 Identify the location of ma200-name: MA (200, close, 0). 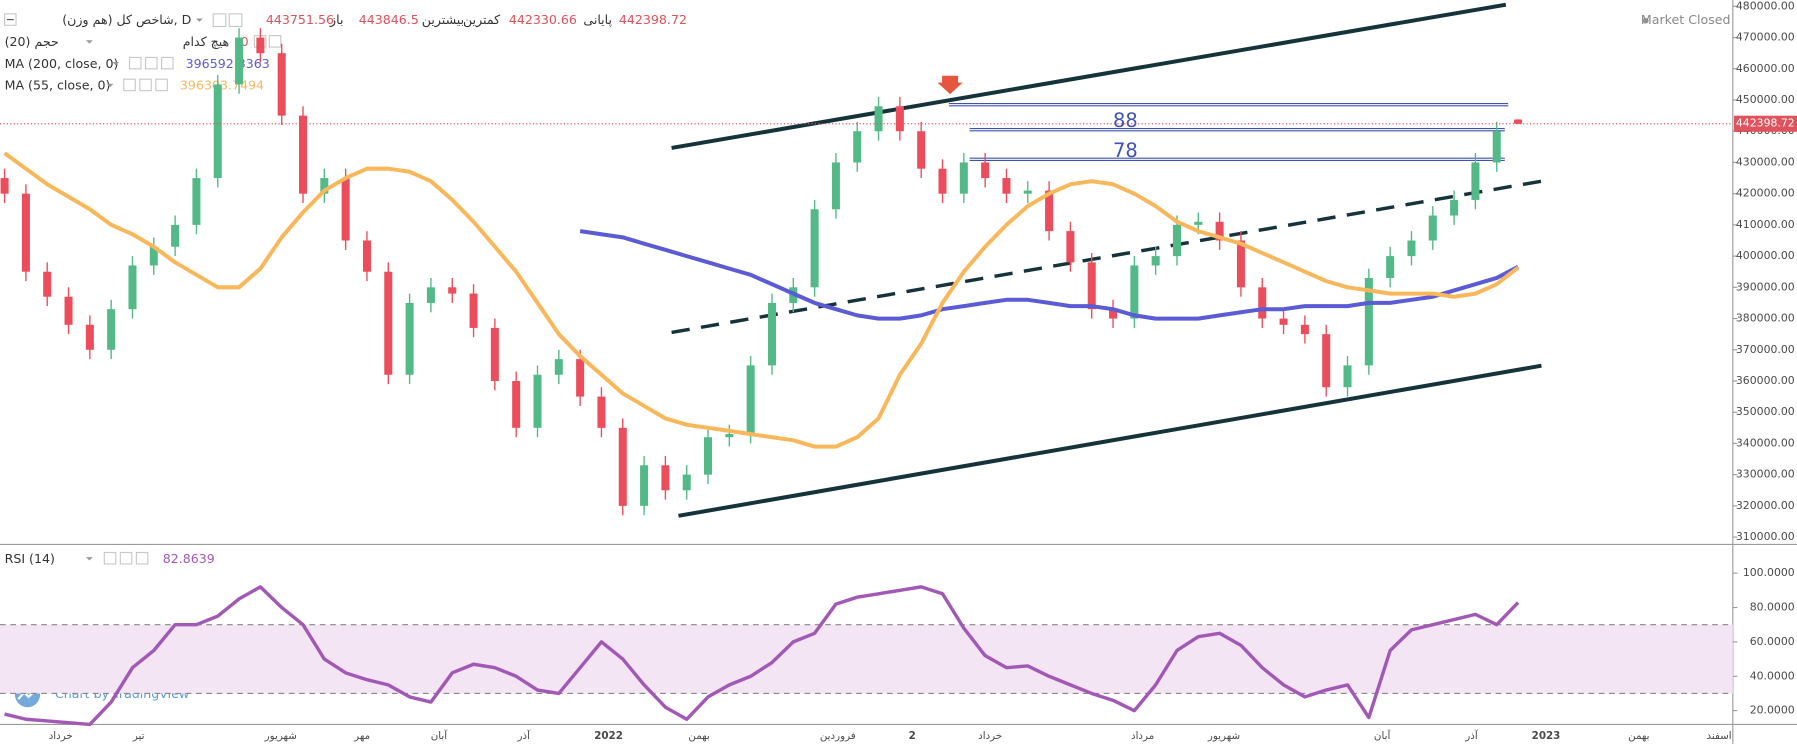
(62, 63).